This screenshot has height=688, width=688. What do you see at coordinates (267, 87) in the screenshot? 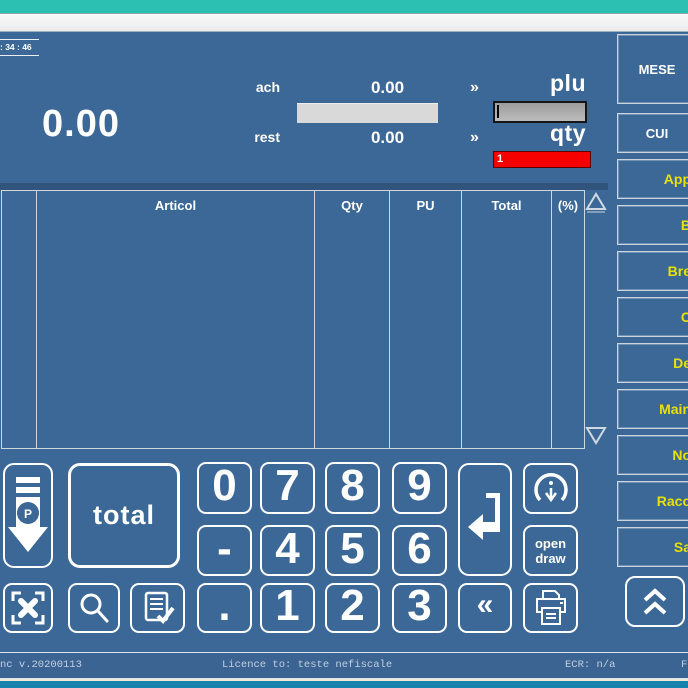
I see `ach-label: ach` at bounding box center [267, 87].